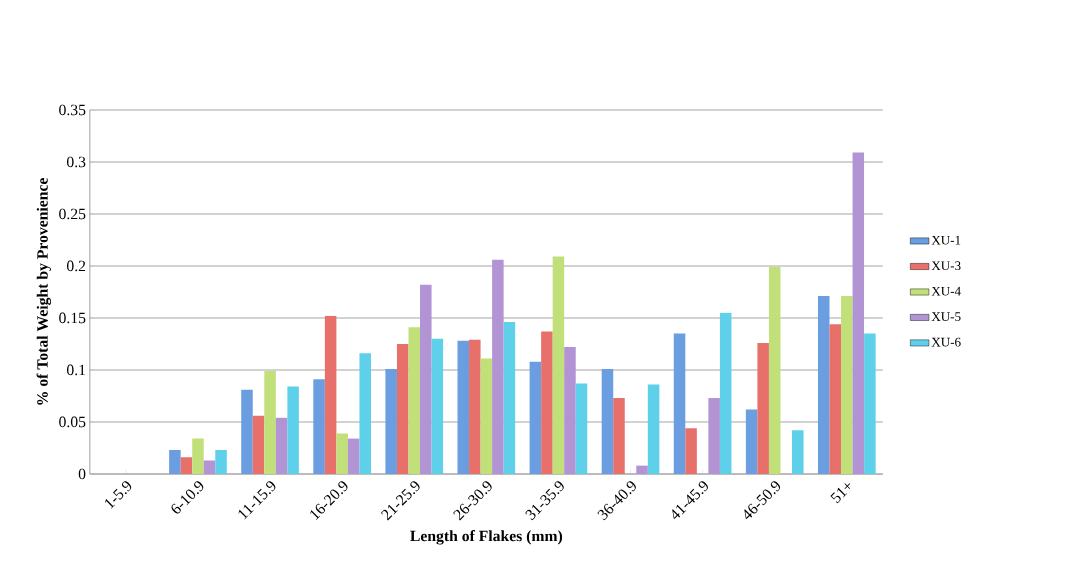 This screenshot has width=1078, height=582. I want to click on legend-label: XU-6, so click(946, 342).